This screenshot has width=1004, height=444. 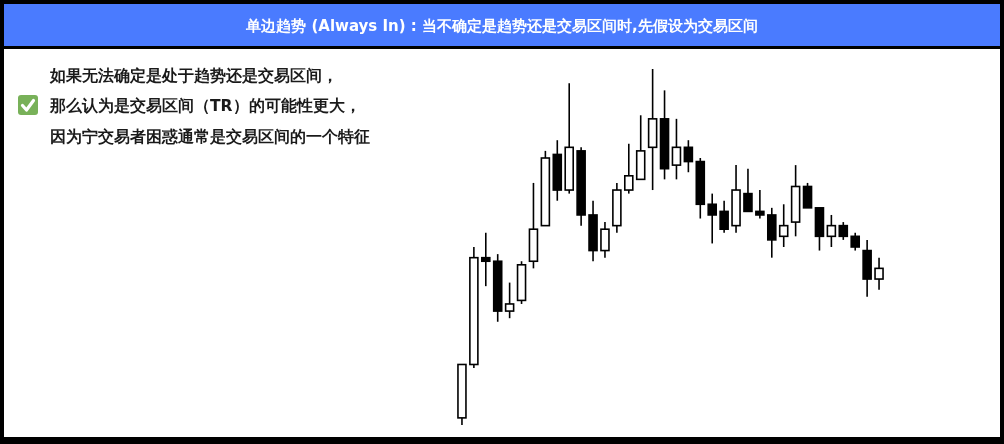 I want to click on chart-title: 单边趋势 (Always In) : 当不确定是趋势还是交易区间时,先假设为交易区间, so click(x=501, y=26).